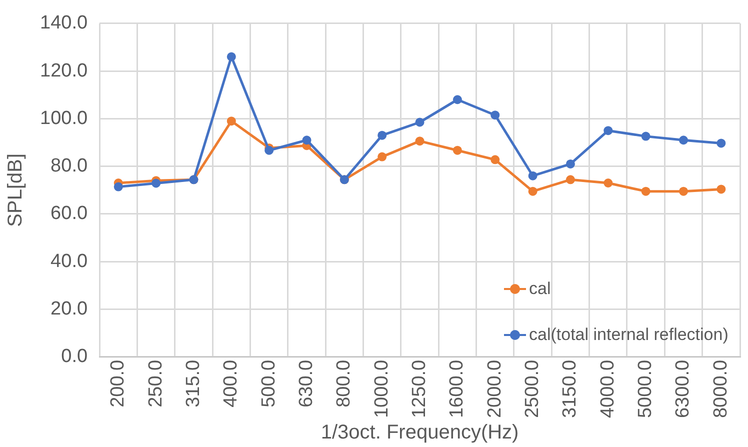 The width and height of the screenshot is (748, 447). Describe the element at coordinates (64, 71) in the screenshot. I see `y-tick-label: 120.0` at that location.